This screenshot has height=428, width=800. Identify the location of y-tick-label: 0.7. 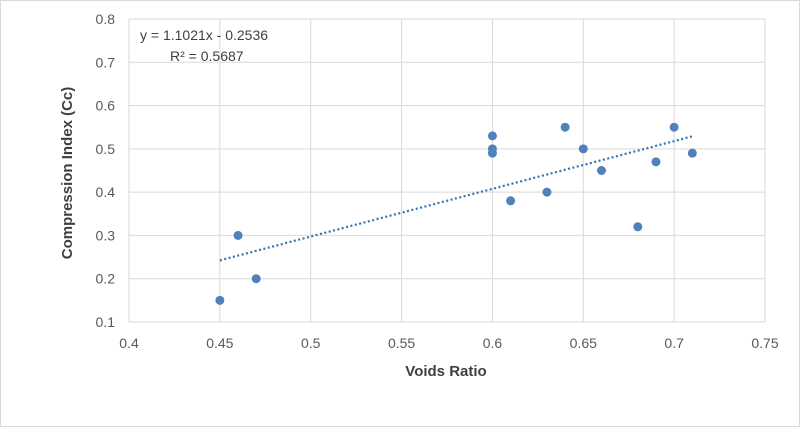
(106, 62).